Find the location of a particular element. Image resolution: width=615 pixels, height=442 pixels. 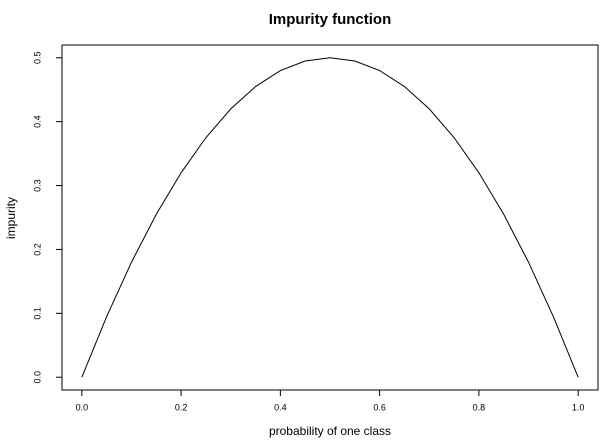

x-tick-label: 0.8 is located at coordinates (479, 407).